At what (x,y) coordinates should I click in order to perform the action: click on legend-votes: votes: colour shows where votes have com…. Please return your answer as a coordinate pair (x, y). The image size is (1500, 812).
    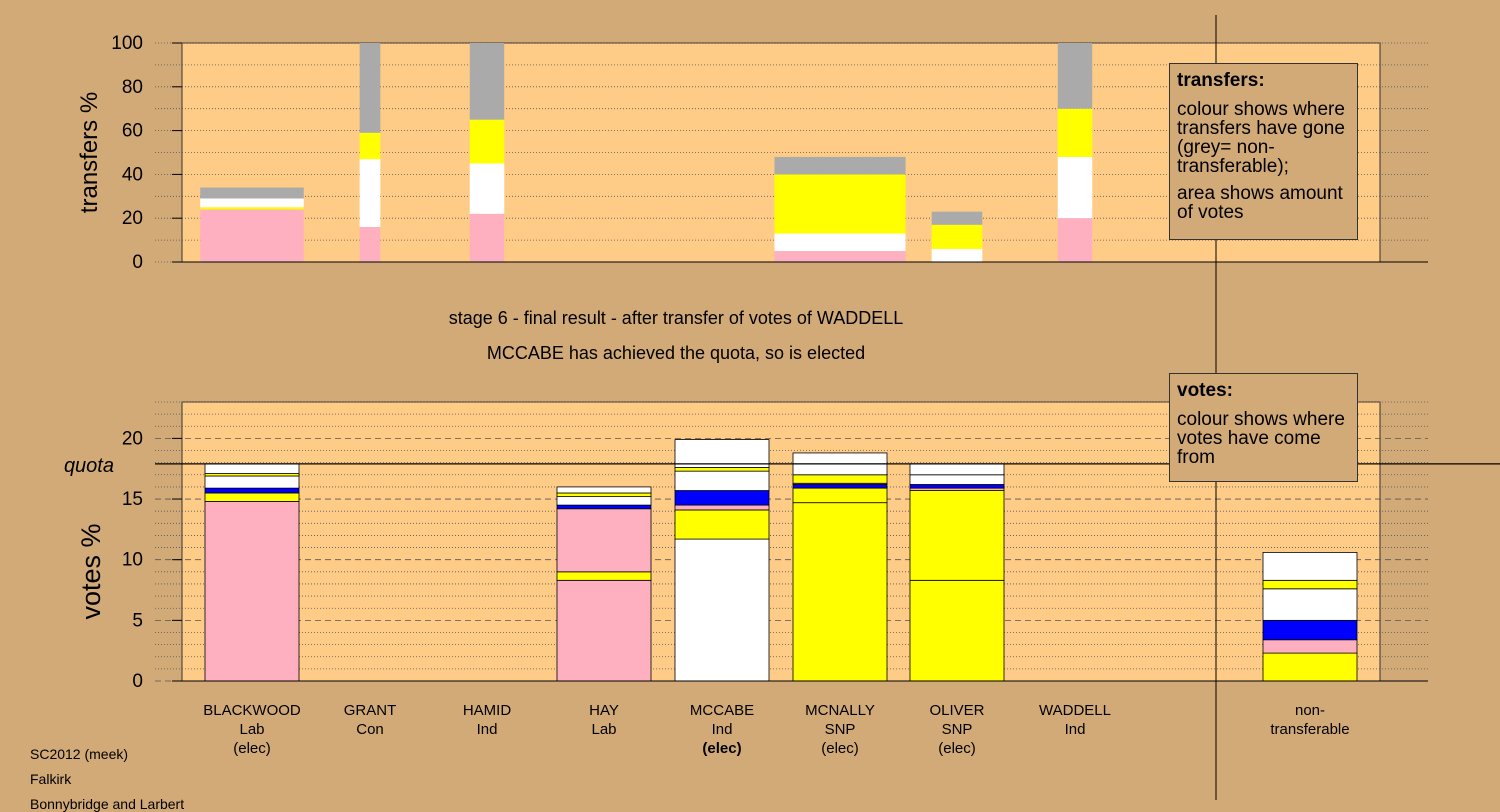
    Looking at the image, I should click on (1263, 427).